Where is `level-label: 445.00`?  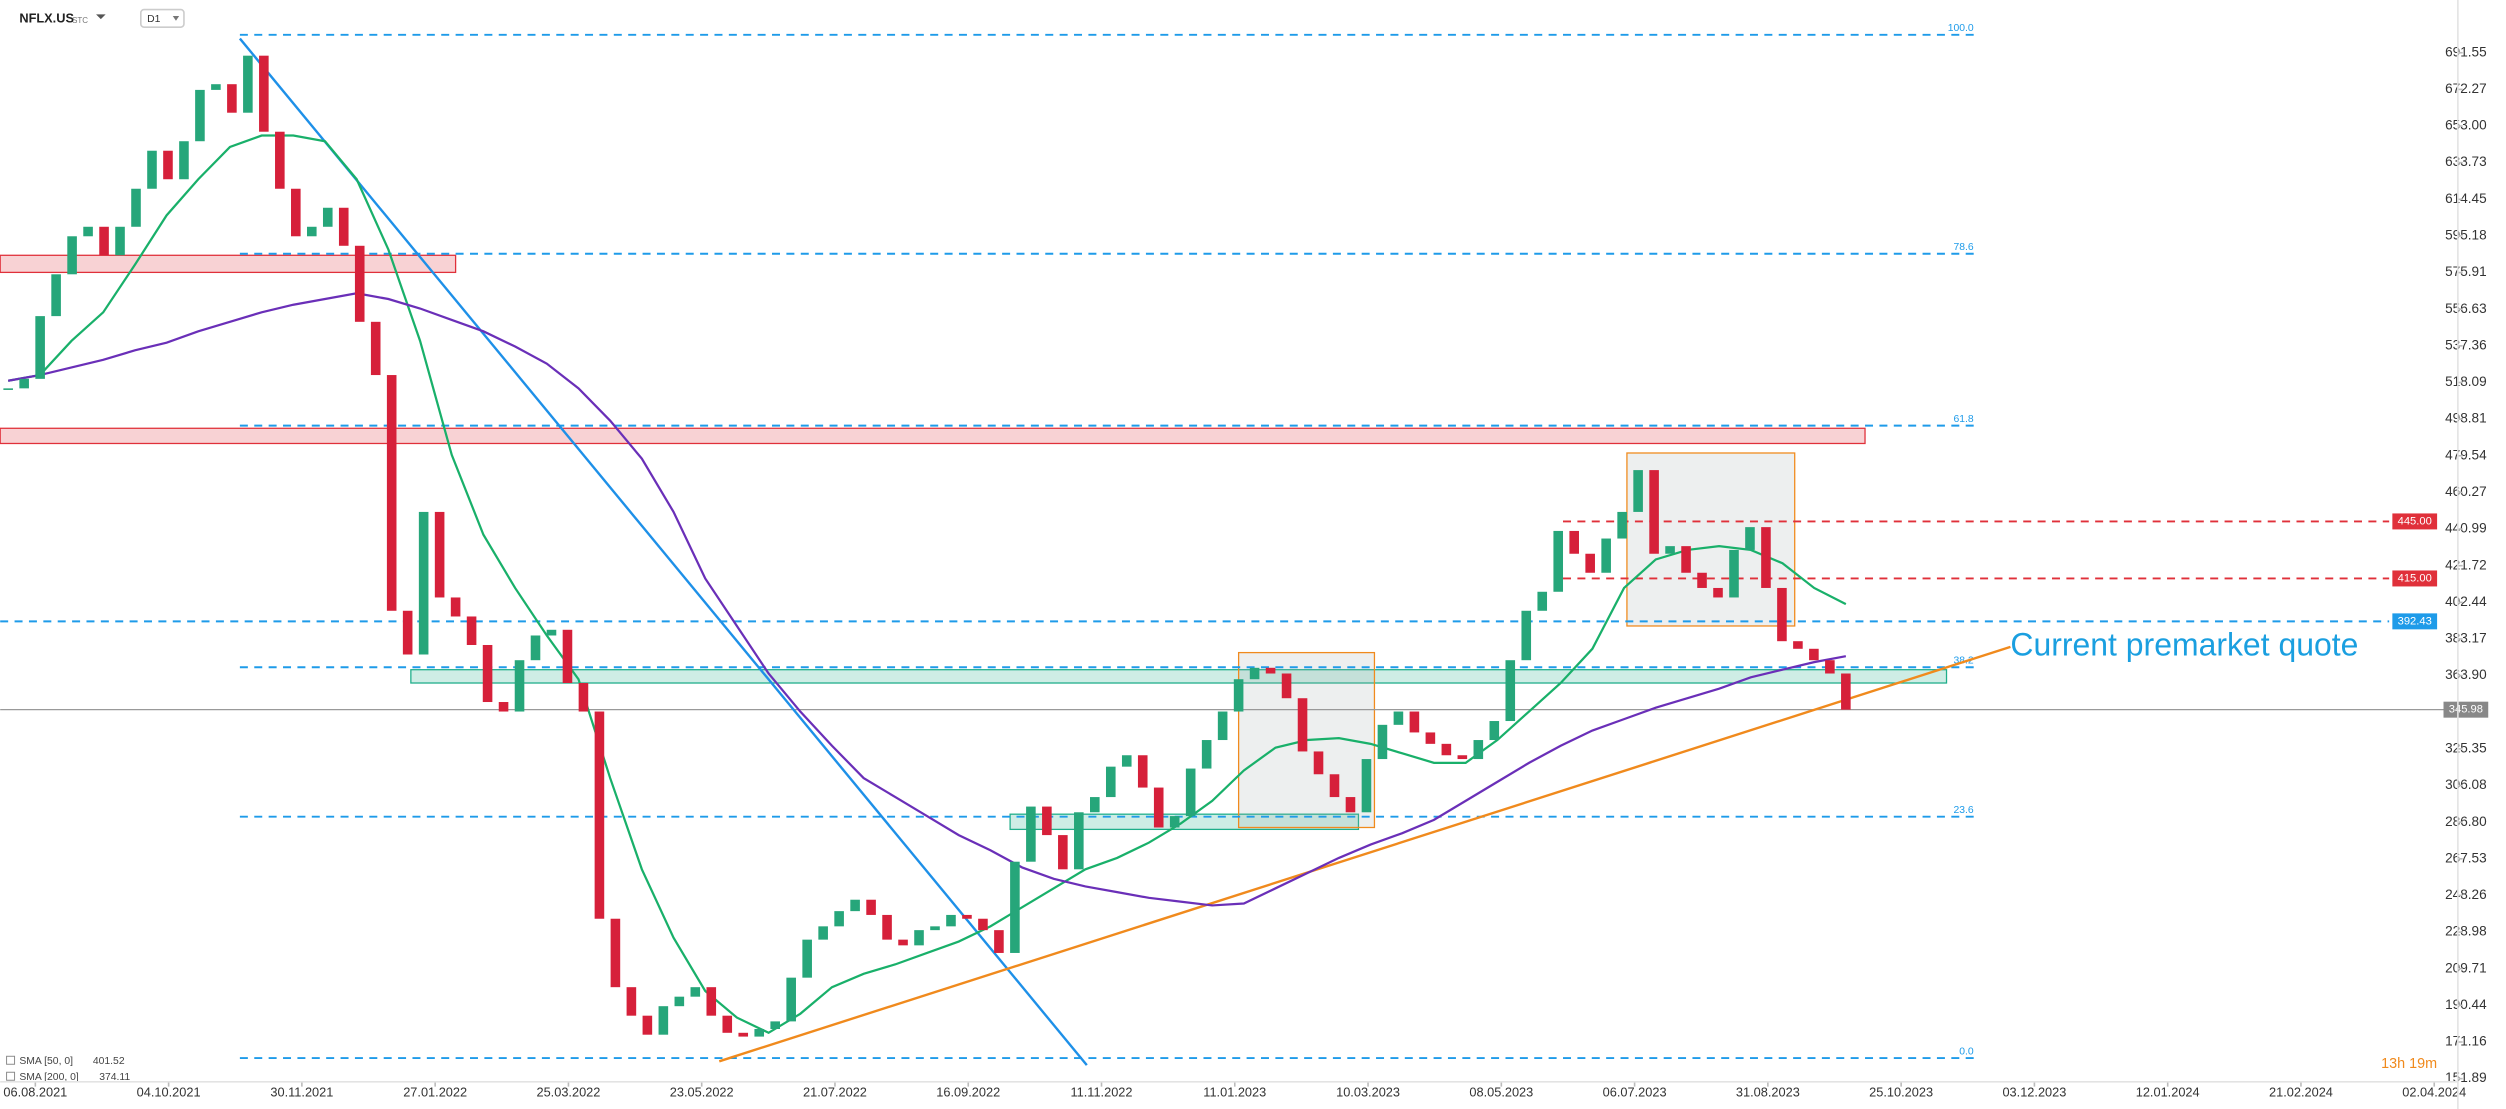
level-label: 445.00 is located at coordinates (2415, 521).